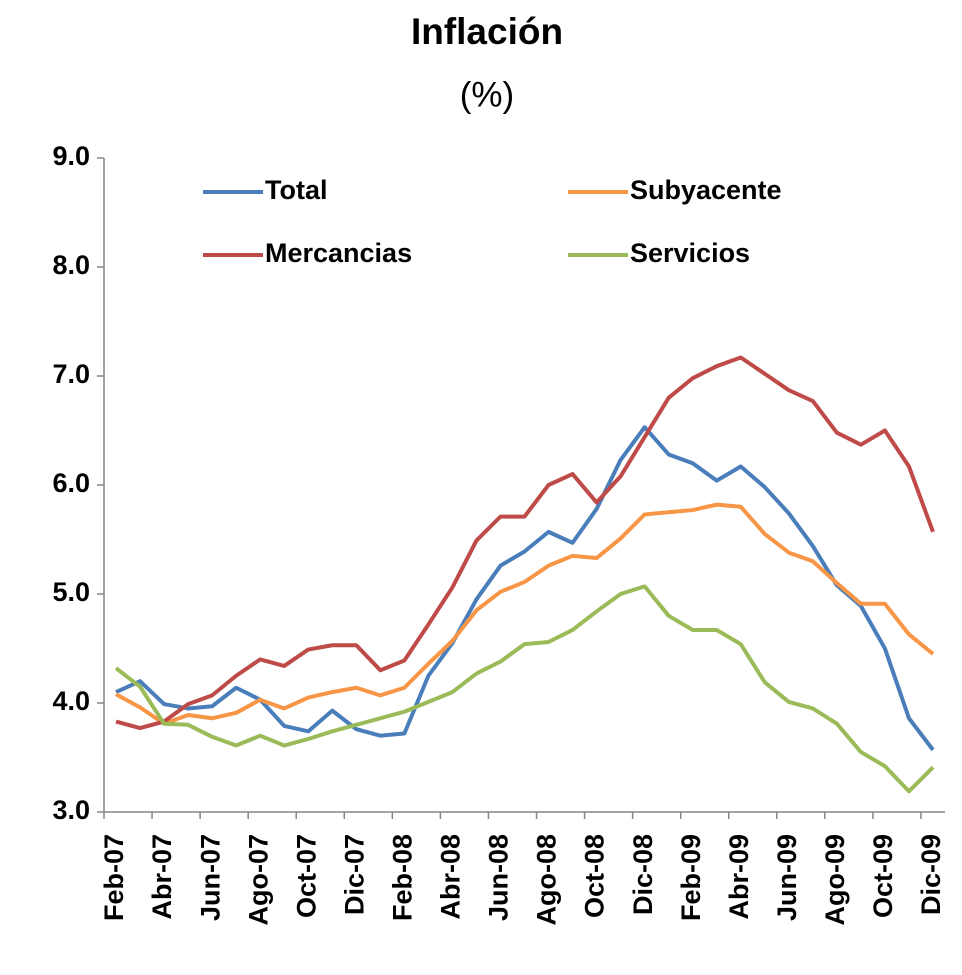 This screenshot has width=962, height=975. What do you see at coordinates (306, 876) in the screenshot?
I see `x-tick-label: Oct-07` at bounding box center [306, 876].